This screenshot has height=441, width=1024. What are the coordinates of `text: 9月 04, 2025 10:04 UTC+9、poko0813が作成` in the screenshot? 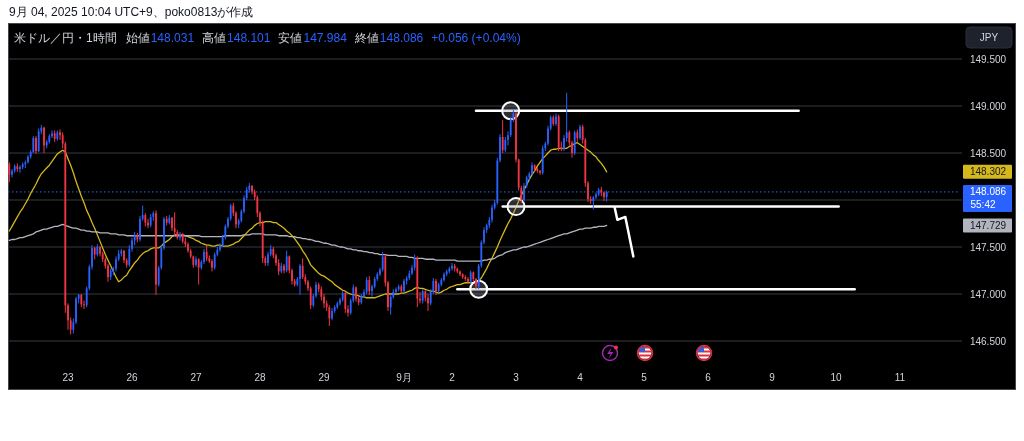 It's located at (131, 12).